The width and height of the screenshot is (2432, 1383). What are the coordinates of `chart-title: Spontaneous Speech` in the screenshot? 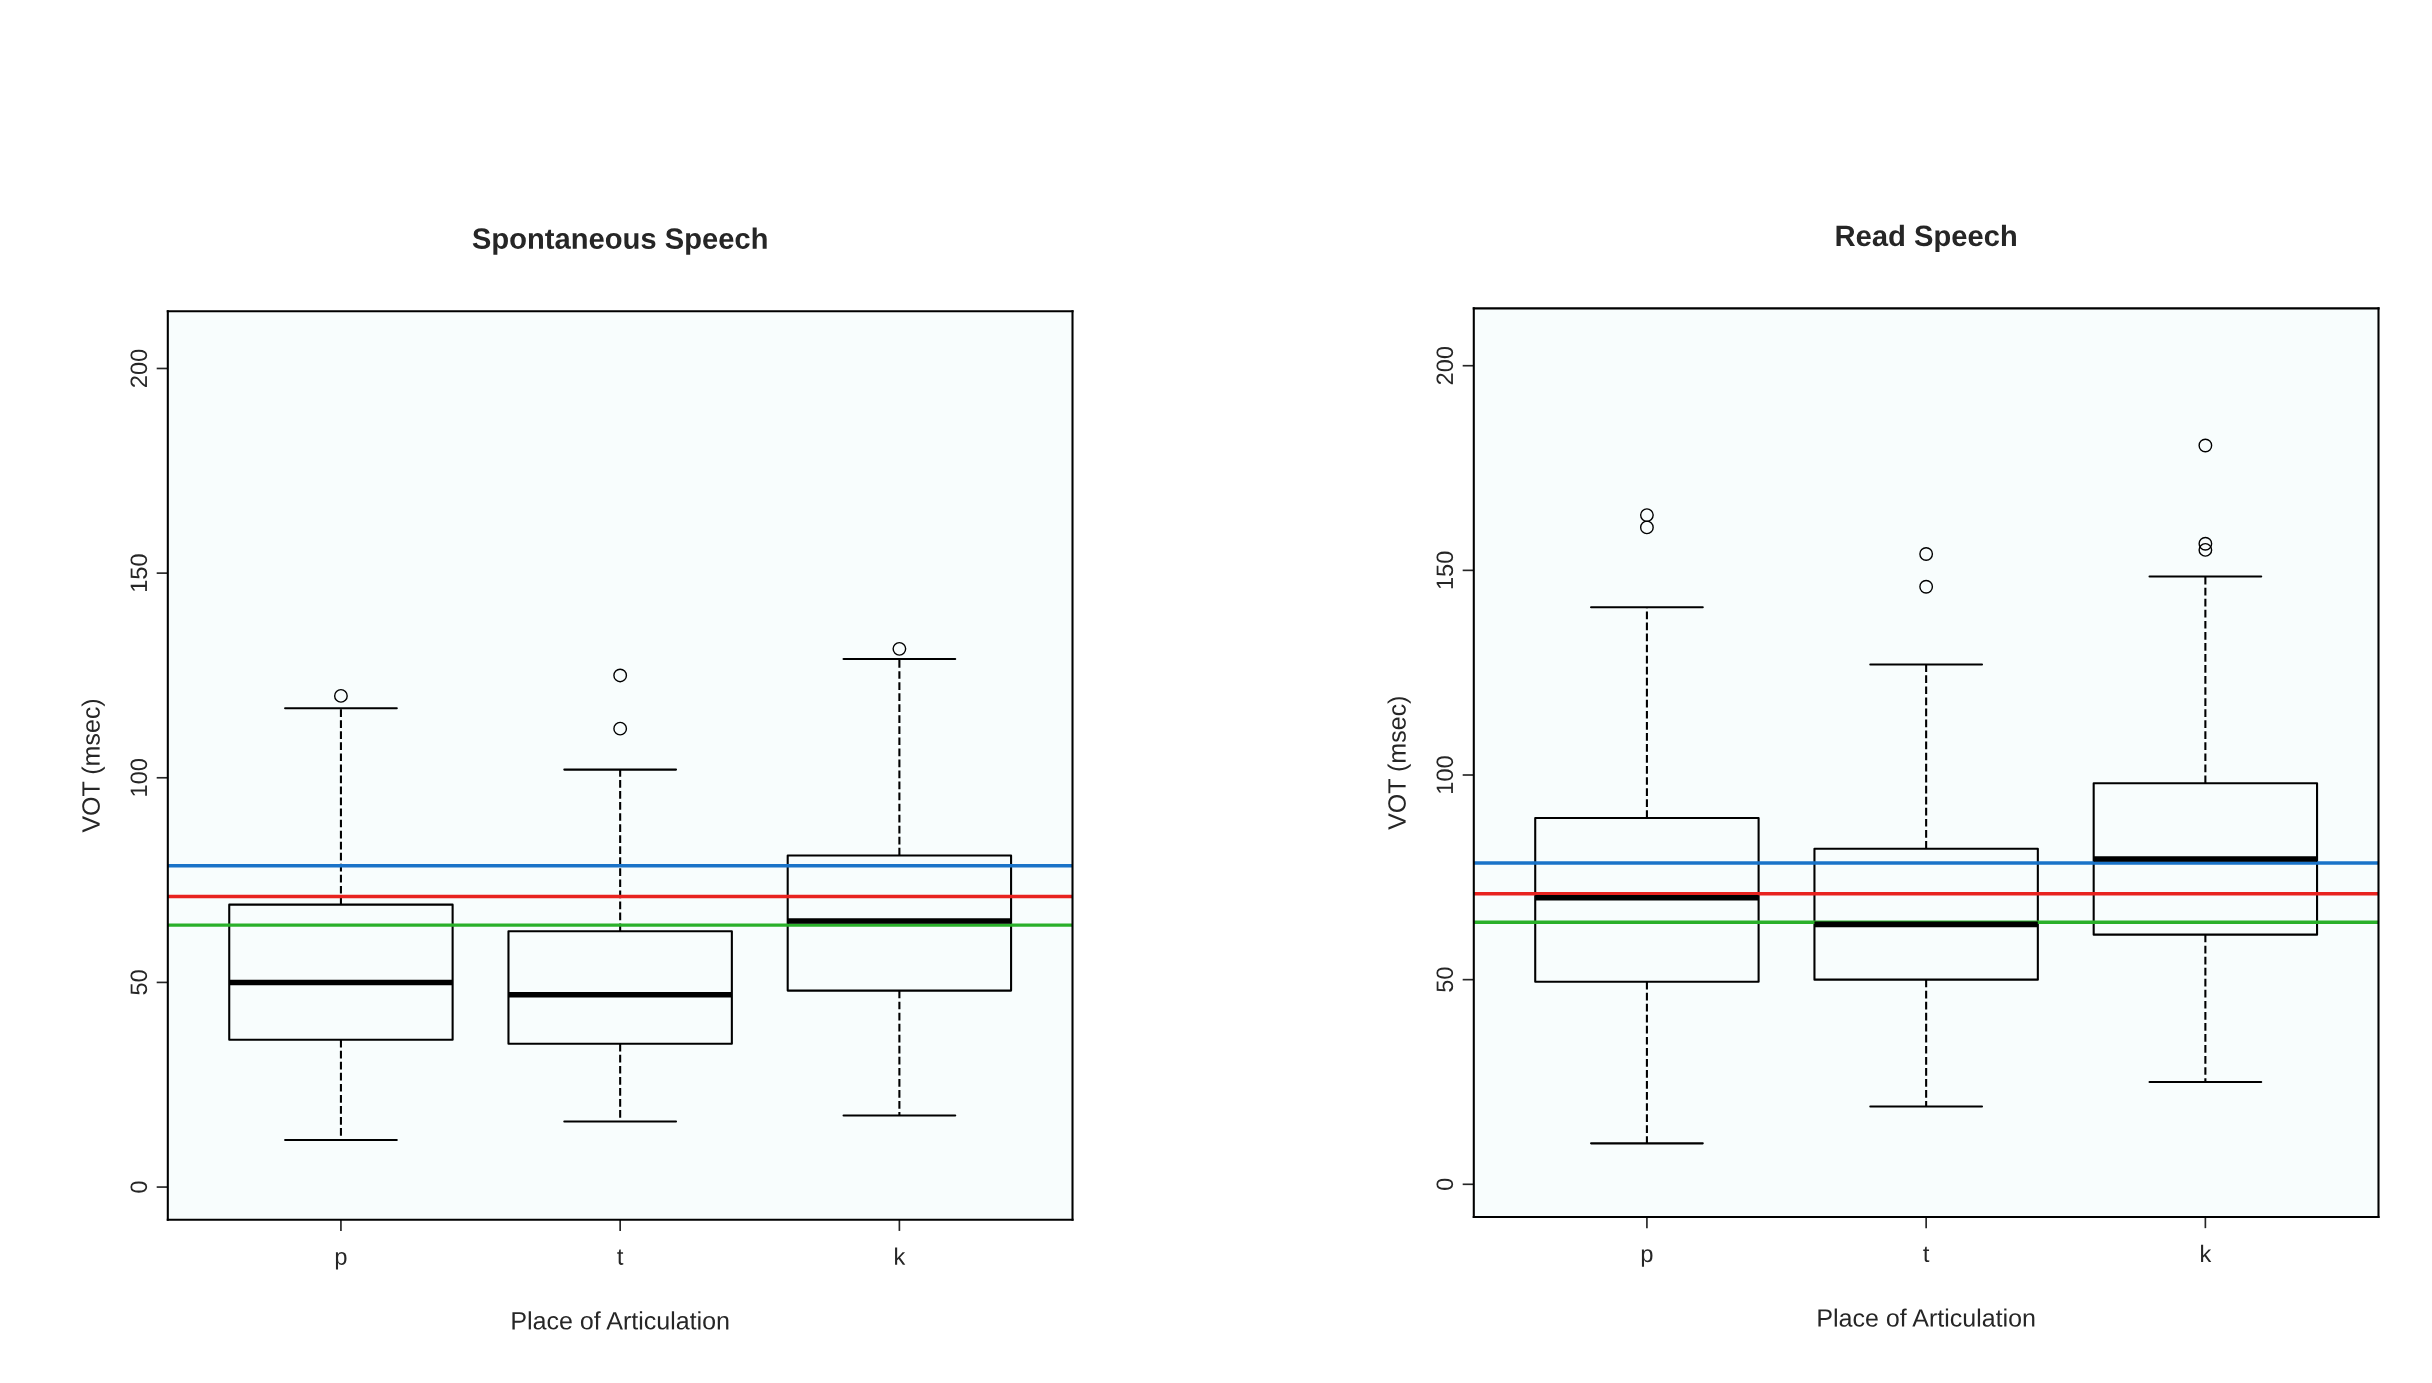 It's located at (619, 241).